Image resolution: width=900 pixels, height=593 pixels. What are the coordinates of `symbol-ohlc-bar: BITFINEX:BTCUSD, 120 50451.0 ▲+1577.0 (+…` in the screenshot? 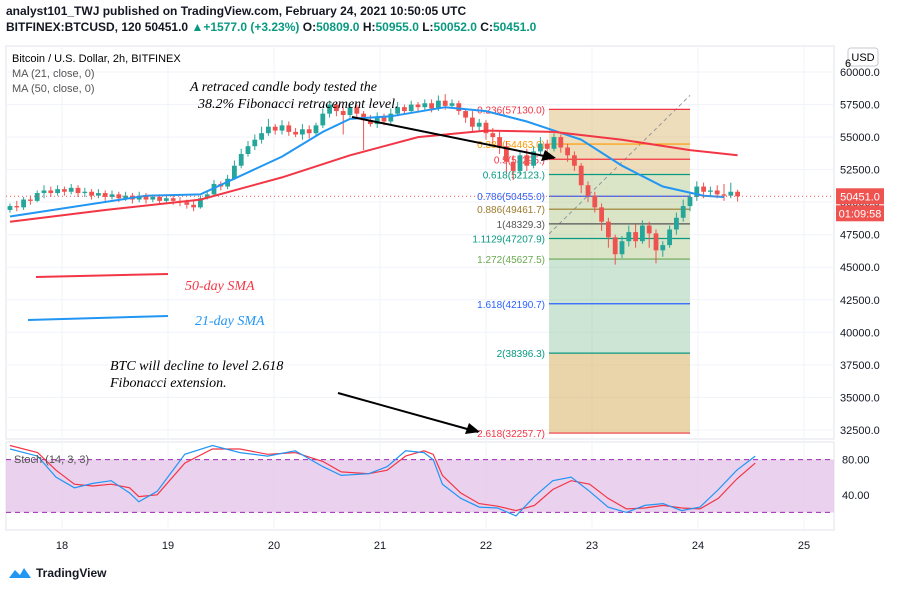 It's located at (271, 27).